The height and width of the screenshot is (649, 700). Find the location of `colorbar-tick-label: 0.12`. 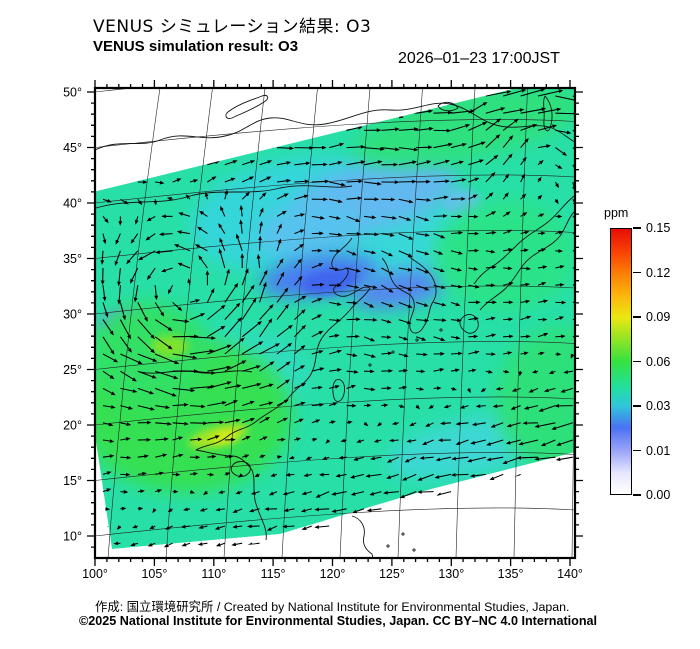

colorbar-tick-label: 0.12 is located at coordinates (658, 272).